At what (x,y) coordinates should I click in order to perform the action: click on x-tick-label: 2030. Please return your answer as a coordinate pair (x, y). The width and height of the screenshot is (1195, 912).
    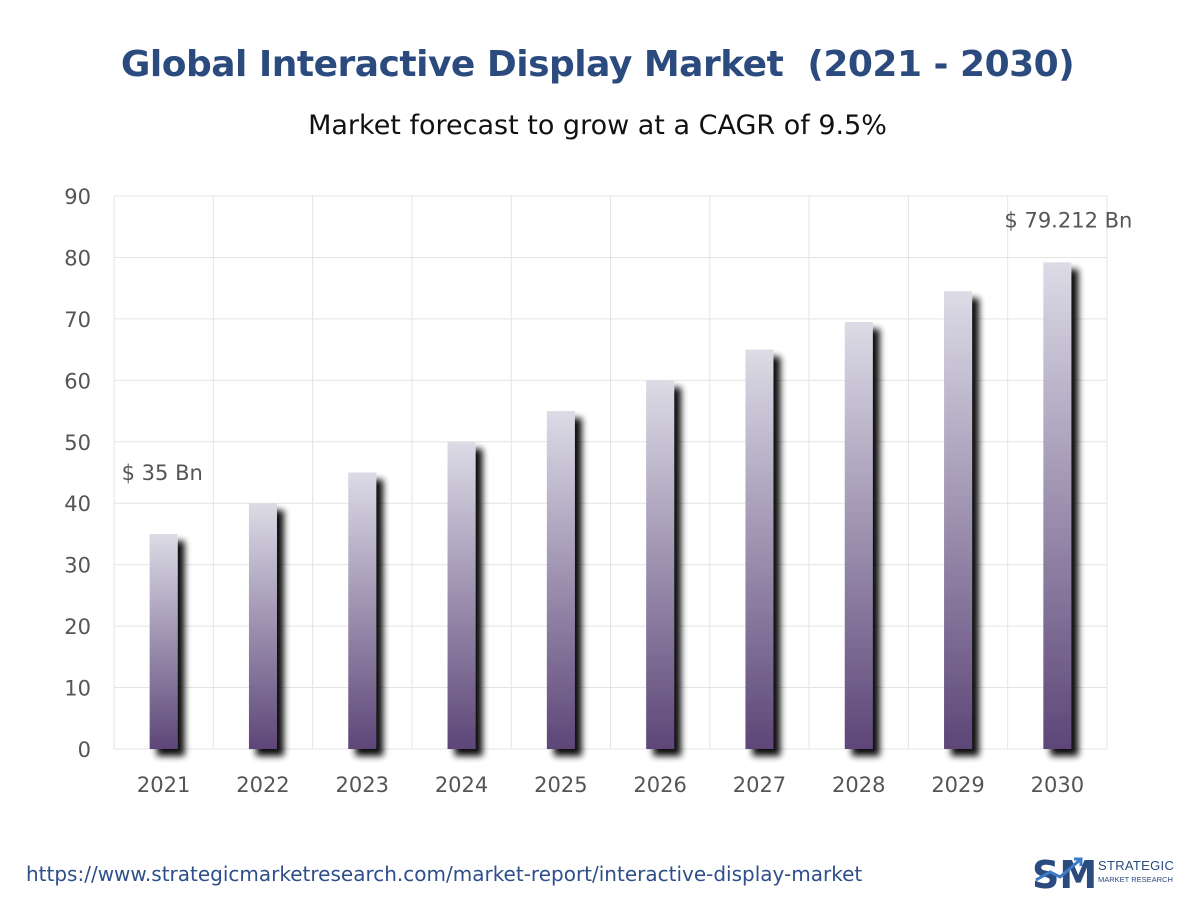
    Looking at the image, I should click on (1057, 785).